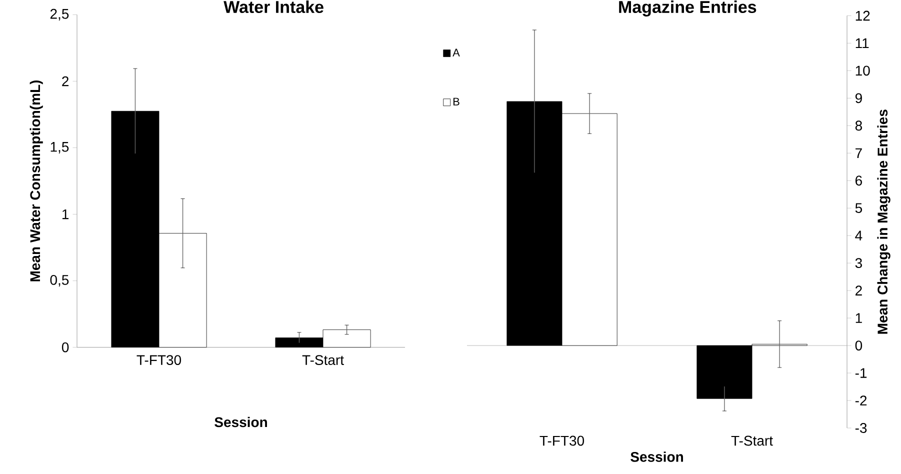  What do you see at coordinates (863, 71) in the screenshot?
I see `y-tick-label: 10` at bounding box center [863, 71].